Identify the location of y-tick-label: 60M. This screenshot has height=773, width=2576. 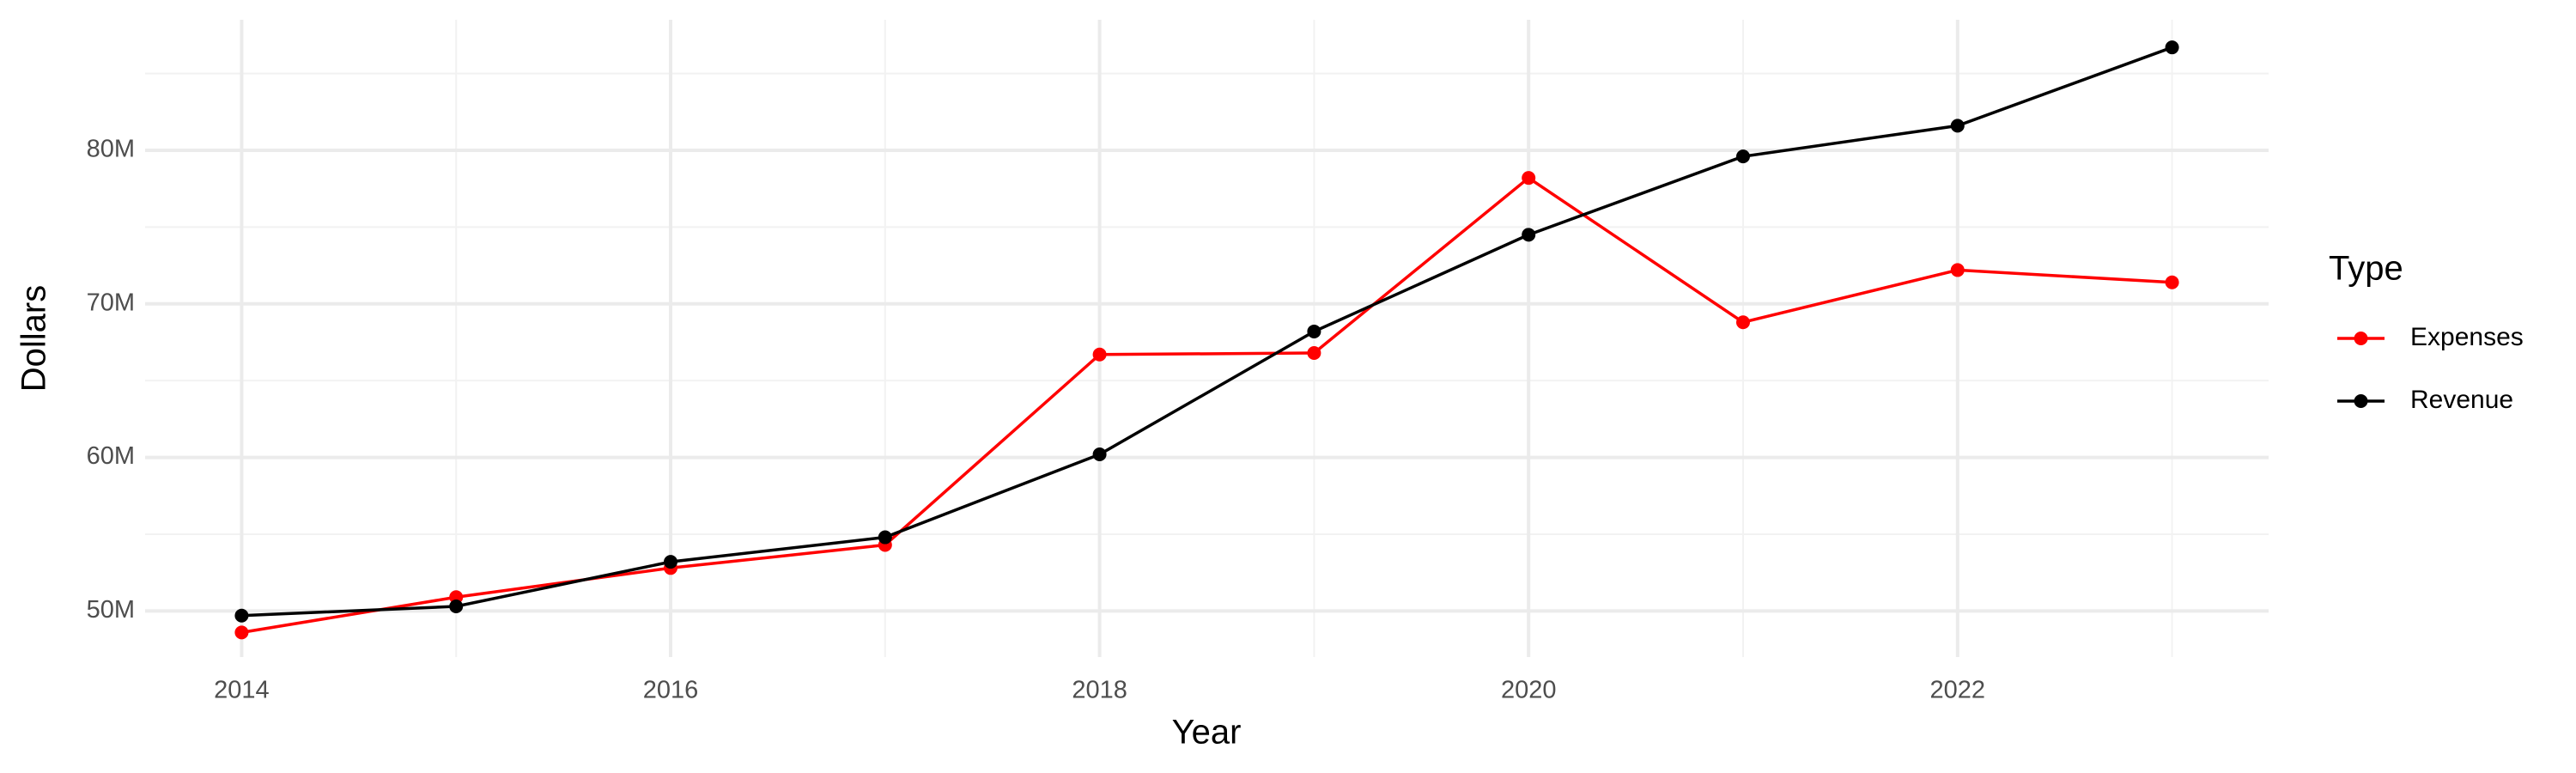
(111, 456).